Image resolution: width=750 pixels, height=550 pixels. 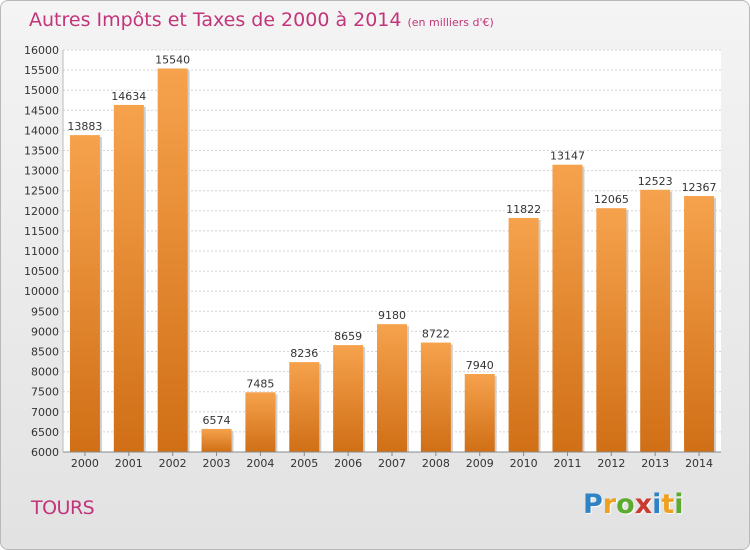 What do you see at coordinates (480, 365) in the screenshot?
I see `bar-value-label: 7940` at bounding box center [480, 365].